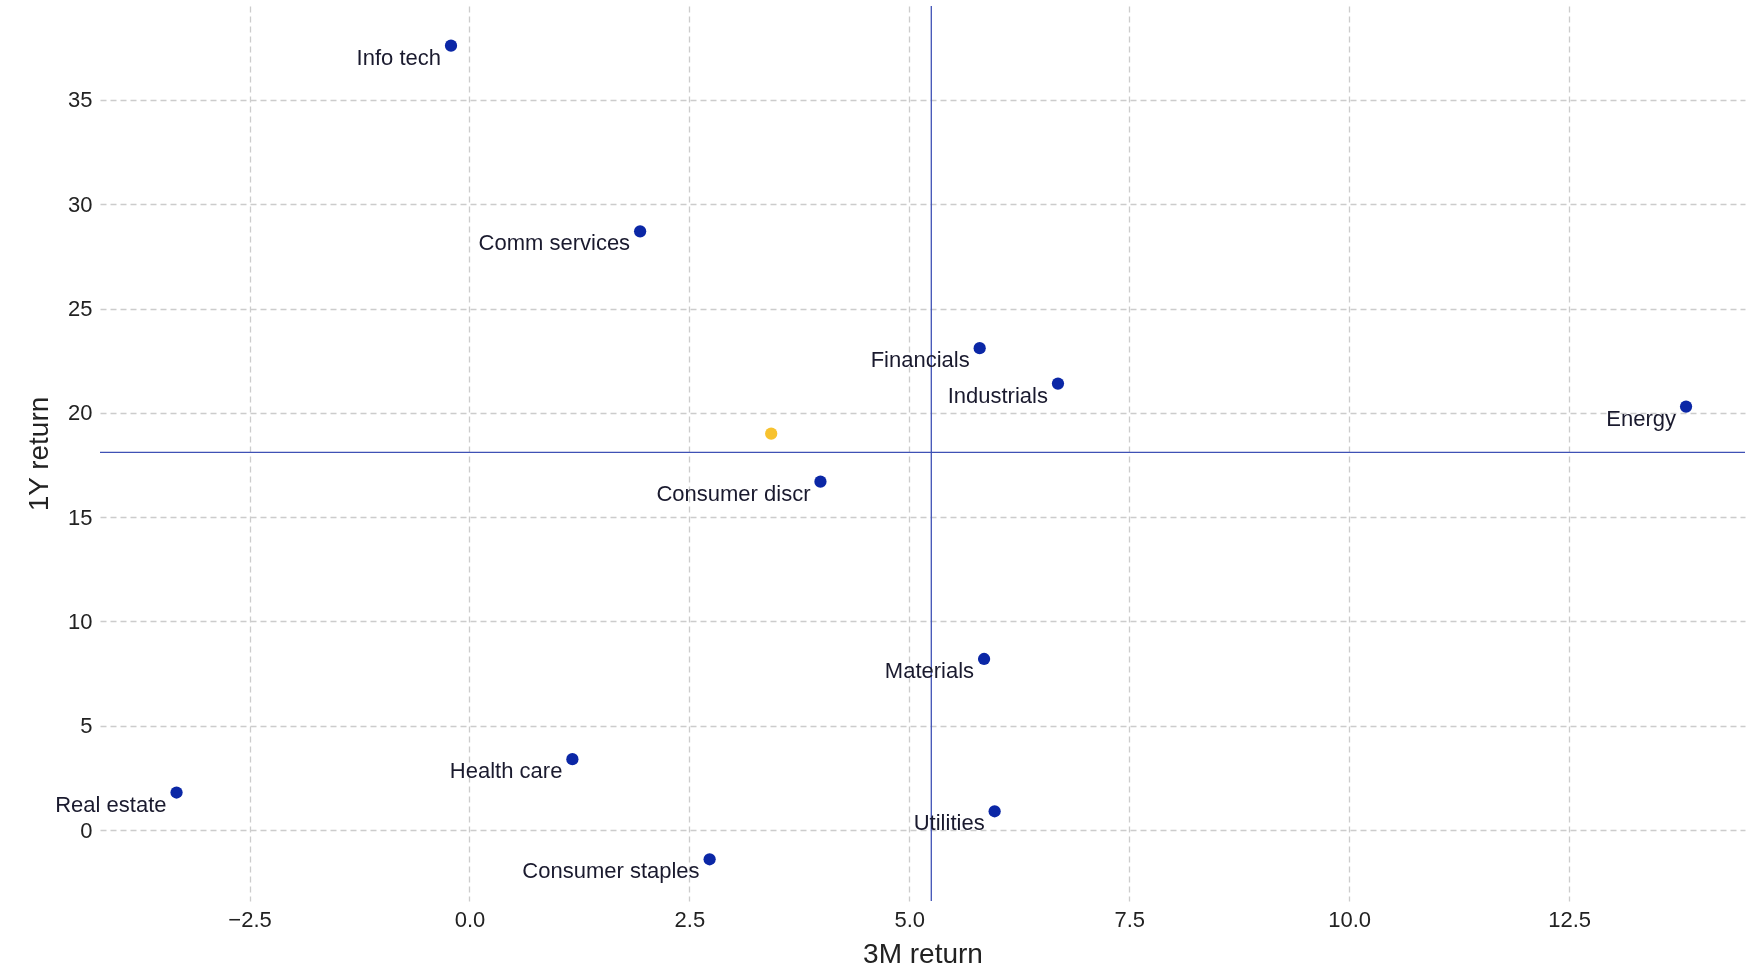 Image resolution: width=1749 pixels, height=977 pixels. What do you see at coordinates (733, 493) in the screenshot?
I see `annotation: Consumer discr` at bounding box center [733, 493].